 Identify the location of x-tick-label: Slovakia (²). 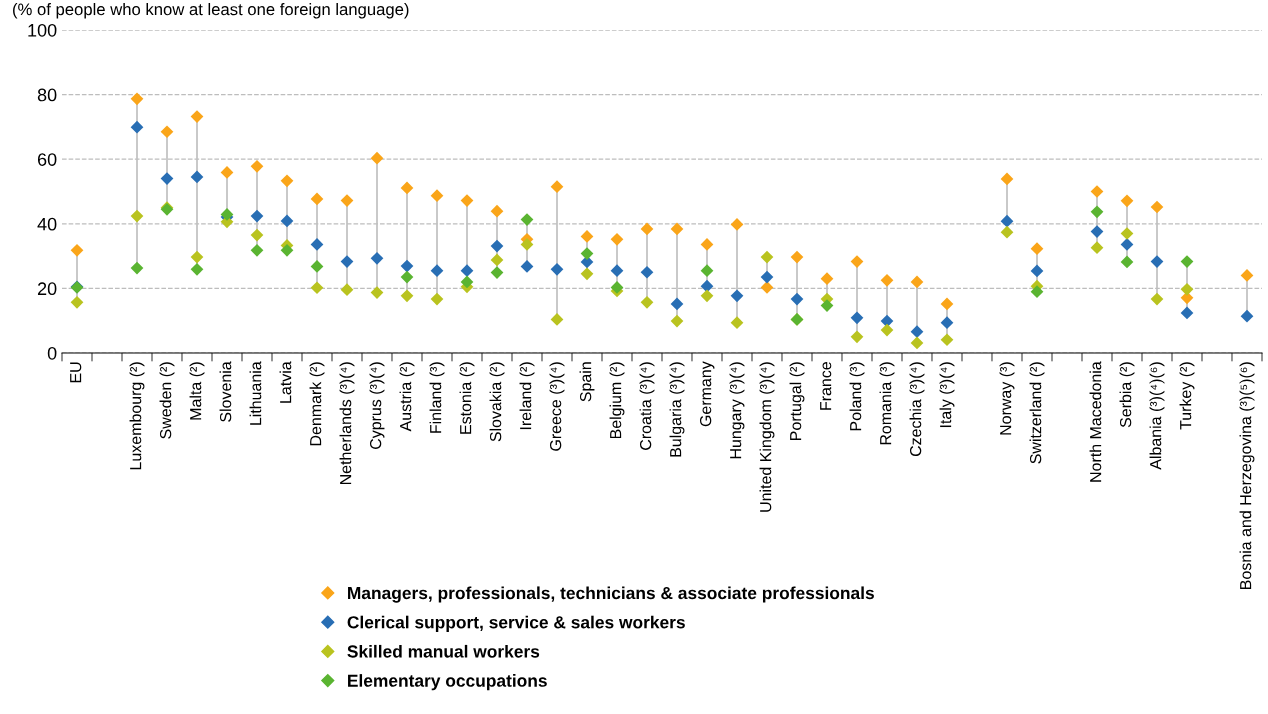
(497, 402).